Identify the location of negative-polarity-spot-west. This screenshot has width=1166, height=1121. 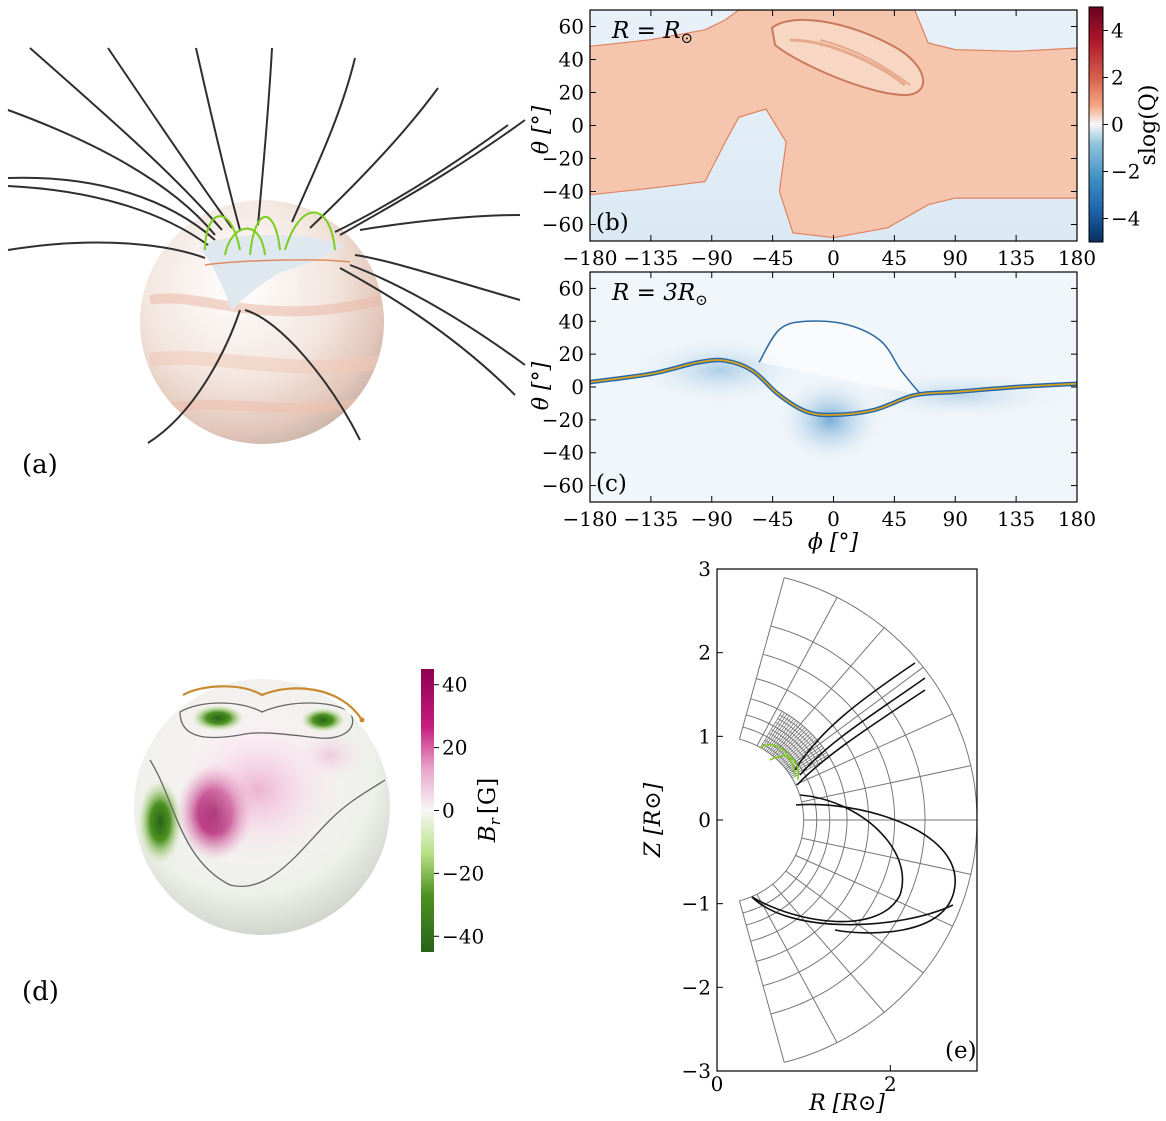
(160, 822).